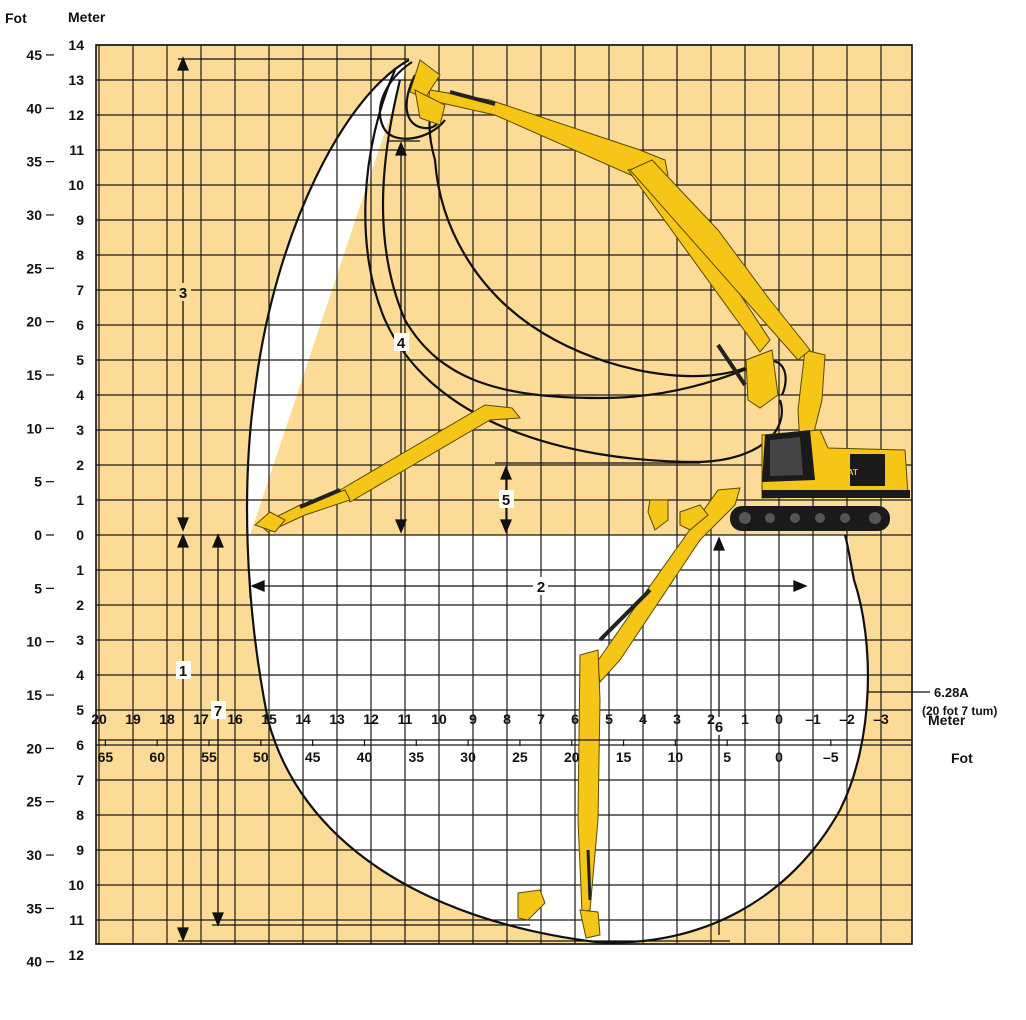 This screenshot has width=1026, height=1020. I want to click on x-meter-tick-label: 12, so click(371, 719).